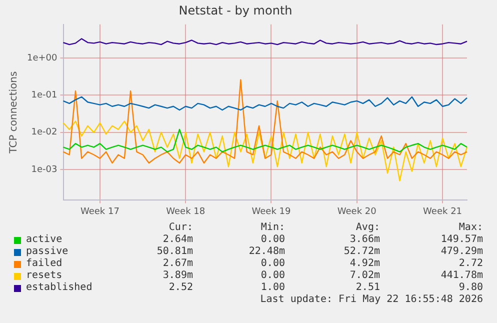 Image resolution: width=497 pixels, height=323 pixels. What do you see at coordinates (42, 58) in the screenshot?
I see `y-tick-label: 1e+00` at bounding box center [42, 58].